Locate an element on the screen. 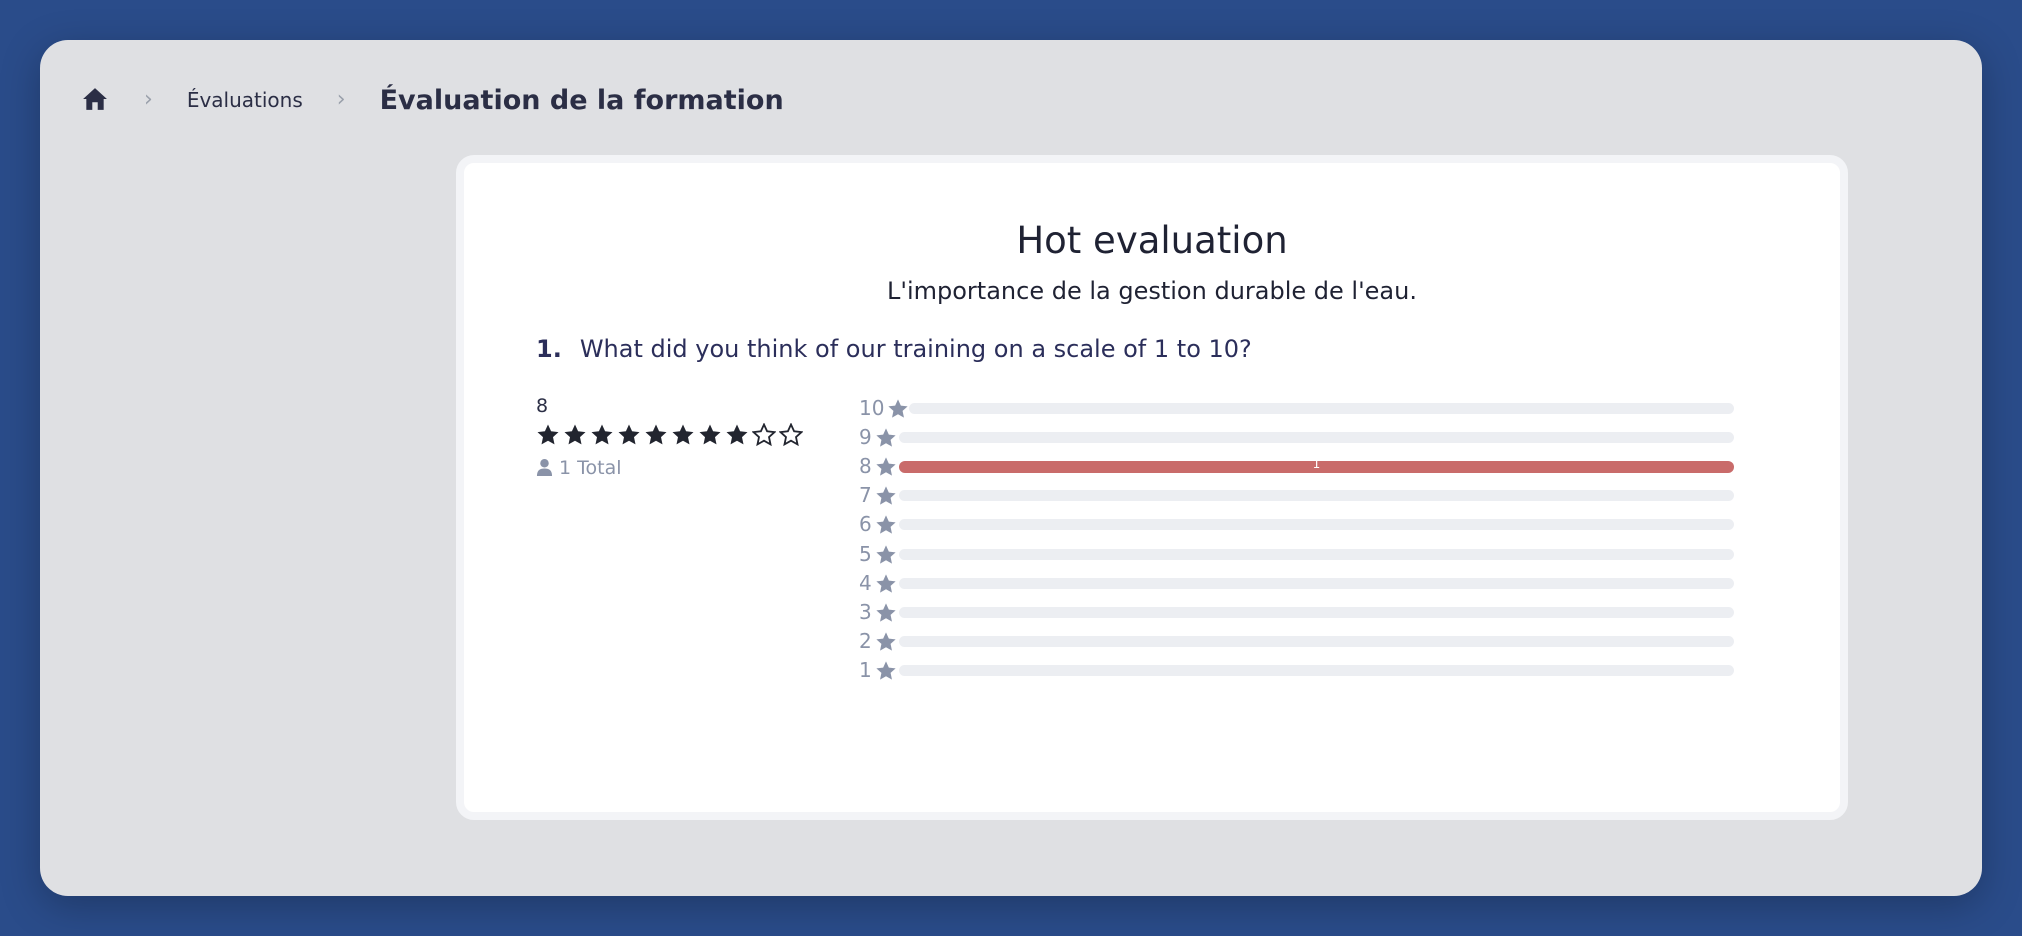 The height and width of the screenshot is (936, 2022). distribution-row: 2 is located at coordinates (1319, 643).